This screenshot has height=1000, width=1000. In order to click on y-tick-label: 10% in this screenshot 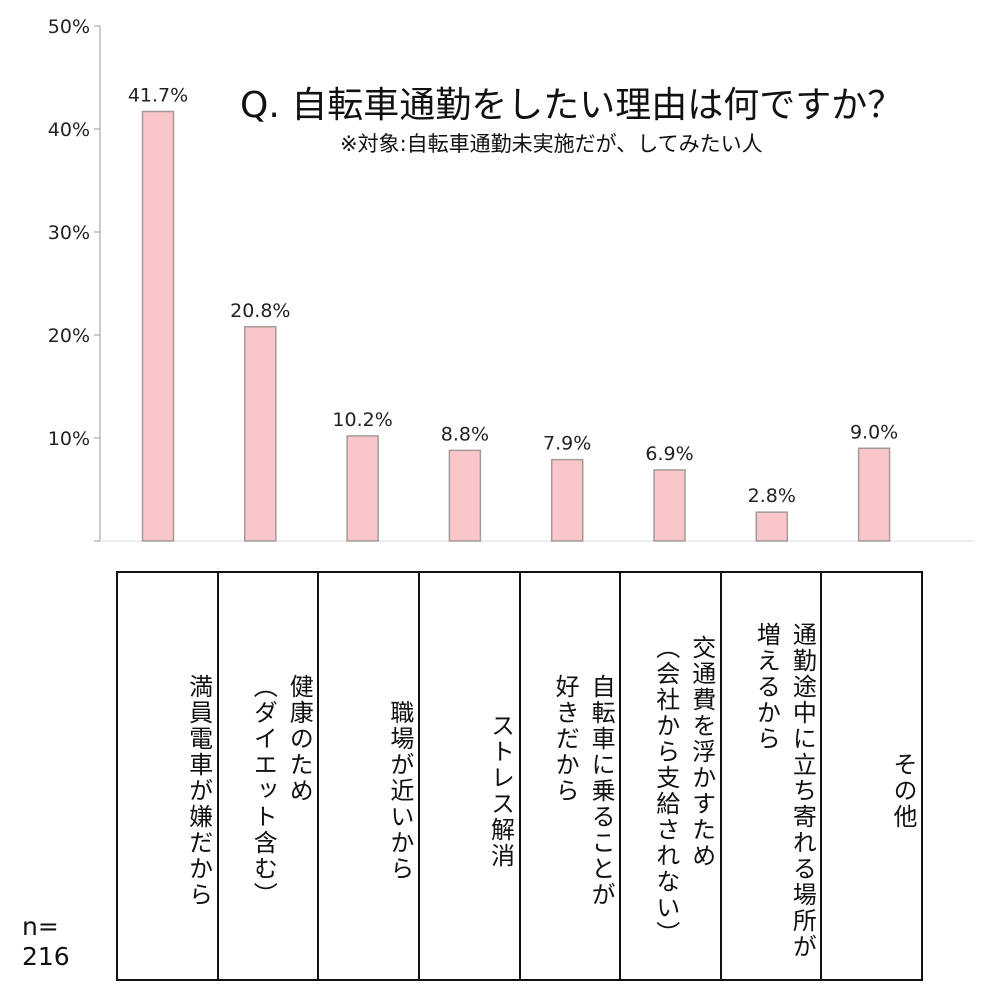, I will do `click(69, 439)`.